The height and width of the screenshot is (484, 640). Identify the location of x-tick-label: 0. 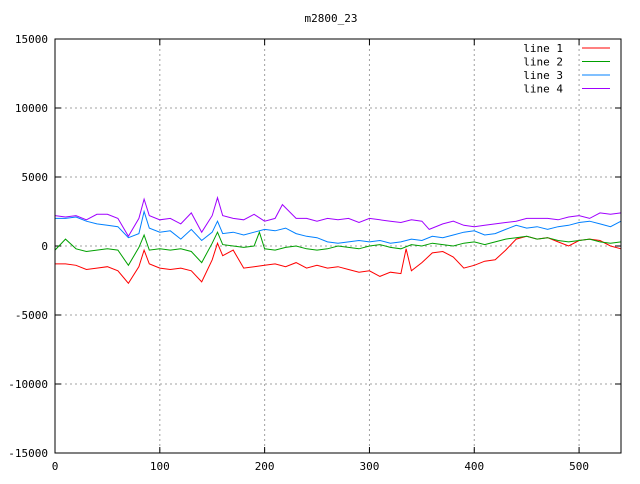
(55, 466).